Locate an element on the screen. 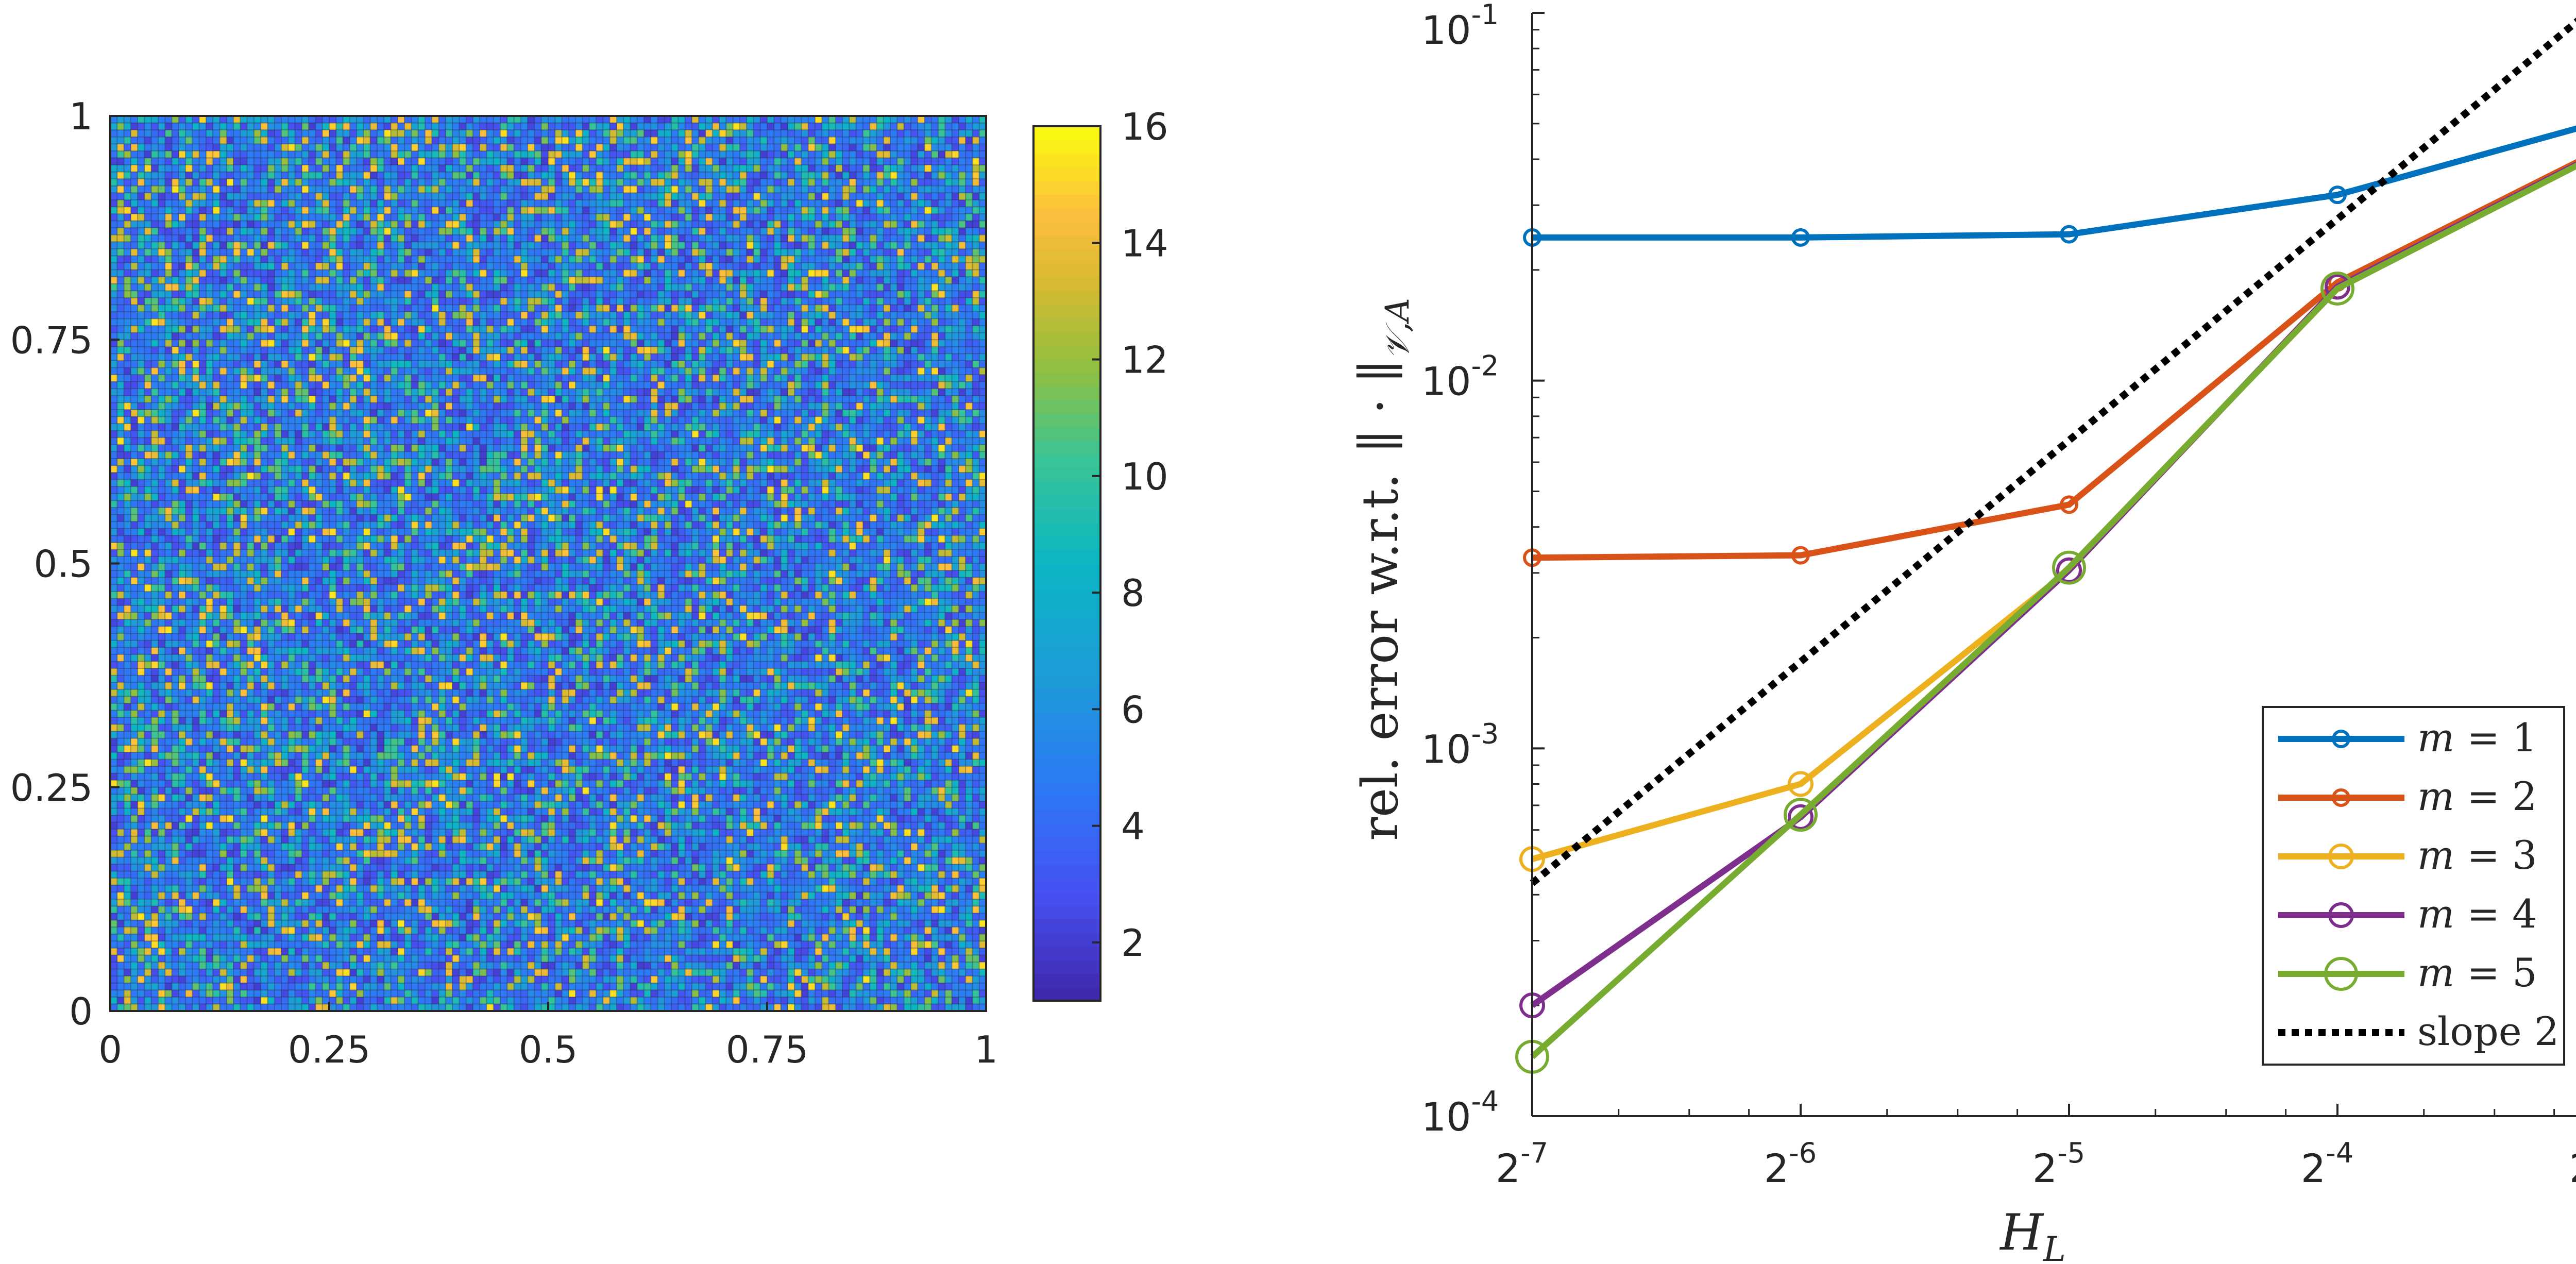 The width and height of the screenshot is (2576, 1264). heatmap-x-tick-label: 0.25 is located at coordinates (329, 1049).